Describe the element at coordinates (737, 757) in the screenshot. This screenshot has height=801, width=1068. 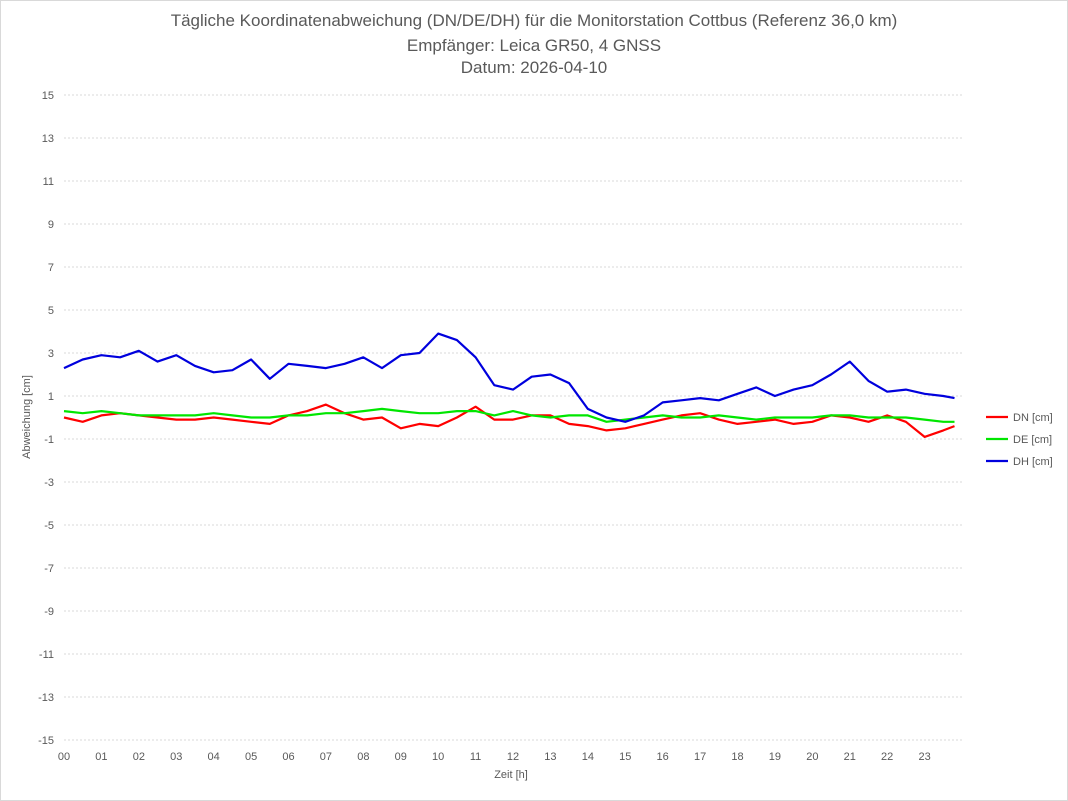
I see `x-tick-label: 18` at that location.